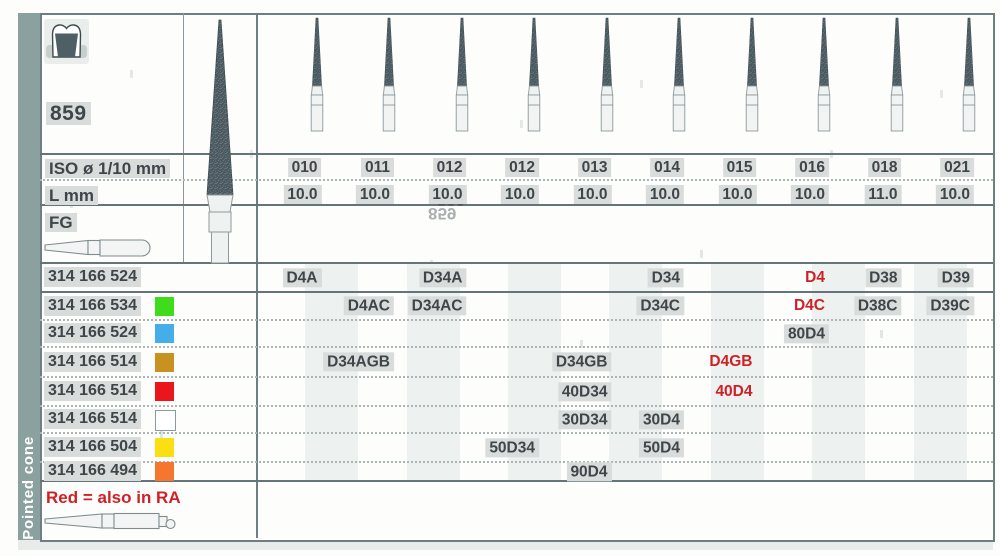  Describe the element at coordinates (92, 305) in the screenshot. I see `product-code: 314 166 534` at that location.